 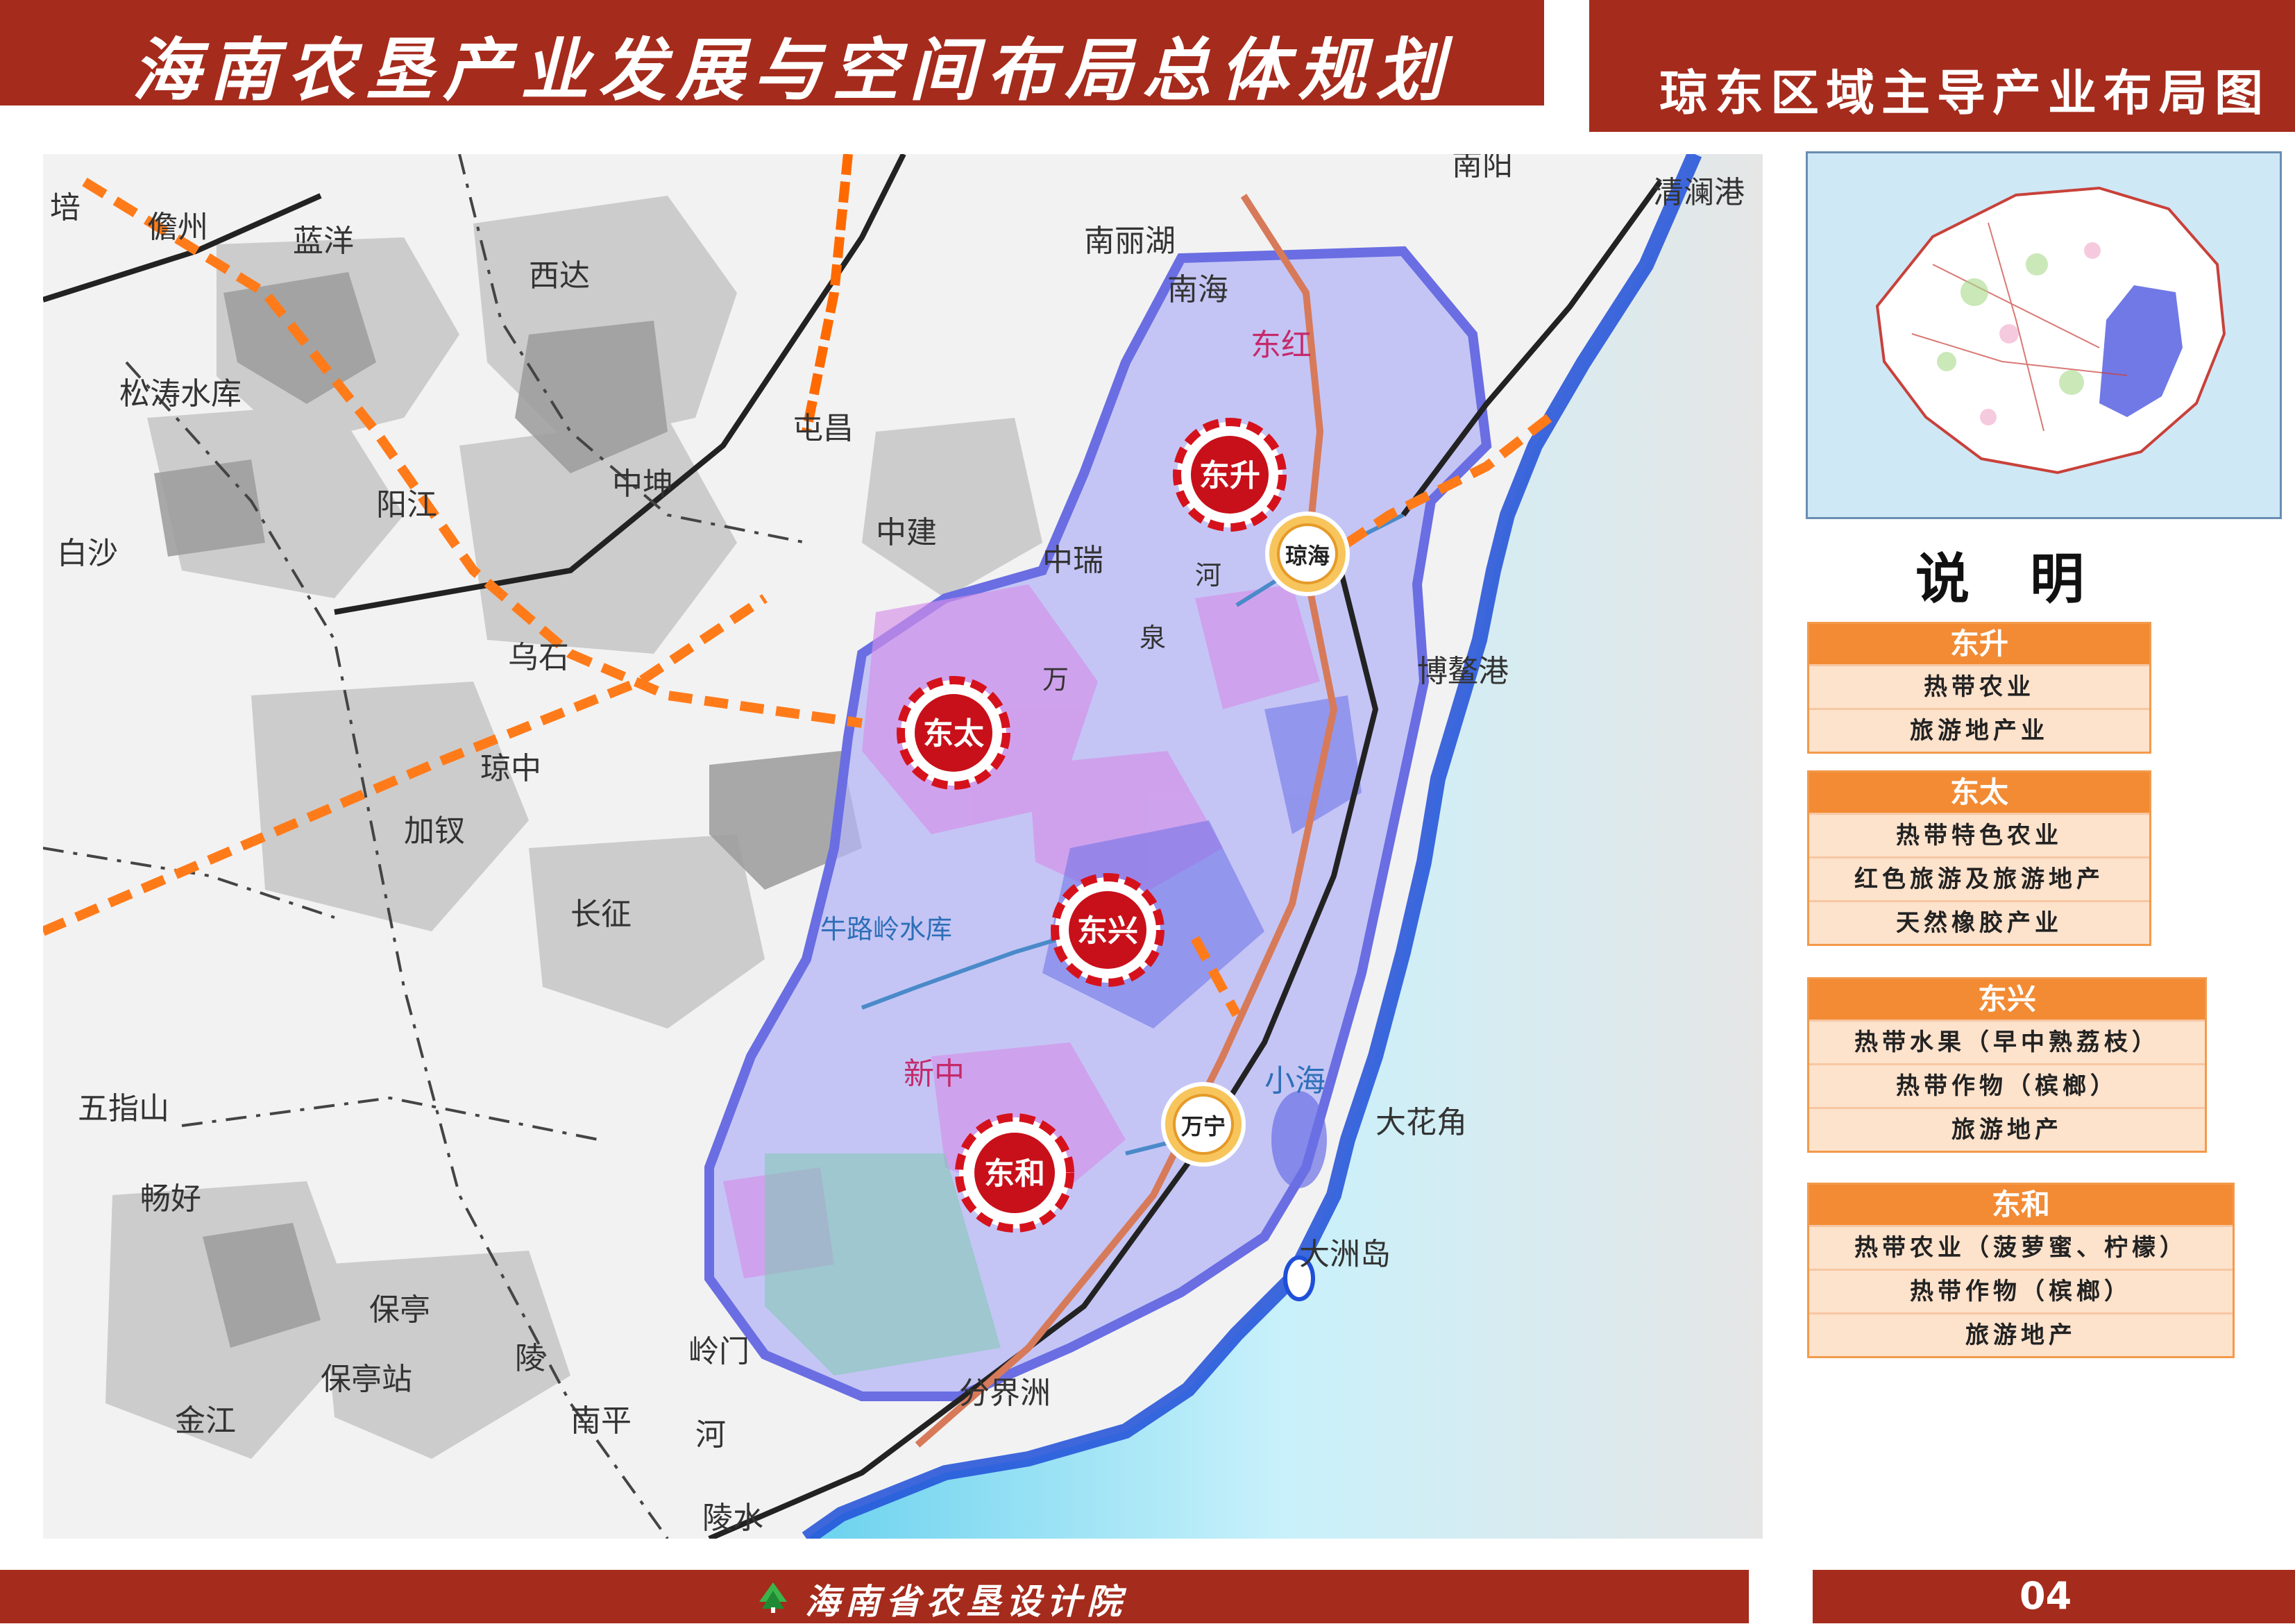 I want to click on page-title: 海南农垦产业发展与空间布局总体规划, so click(x=793, y=70).